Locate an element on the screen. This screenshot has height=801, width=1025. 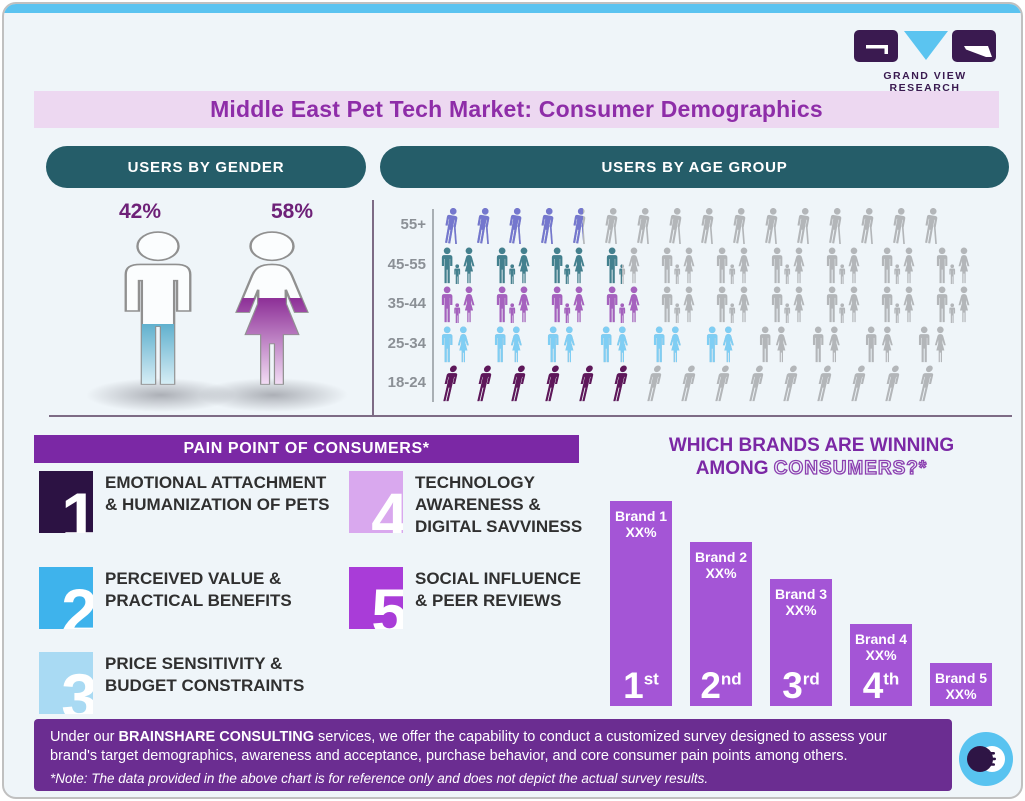
age-row-label: 35-44 is located at coordinates (406, 303).